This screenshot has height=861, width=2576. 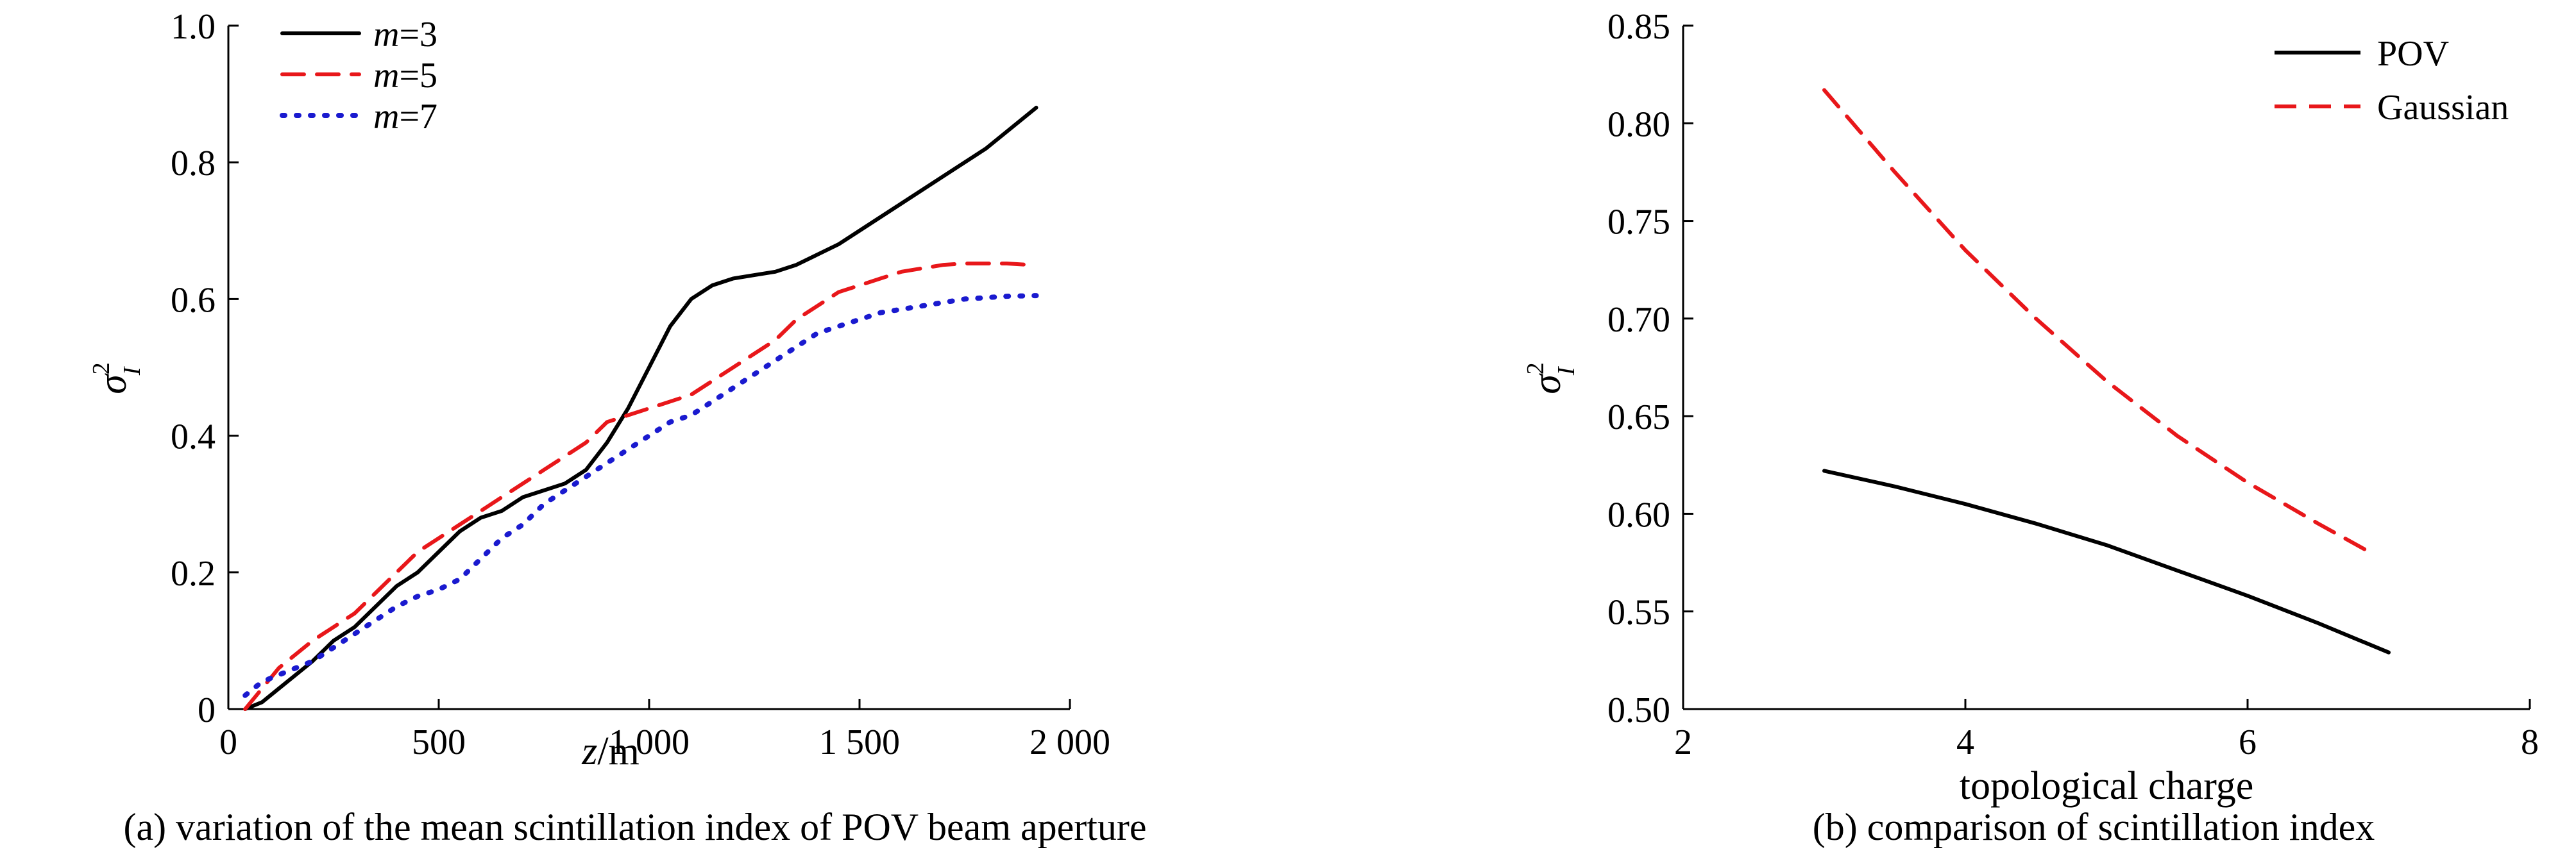 I want to click on x-axis-label: z/m, so click(x=610, y=751).